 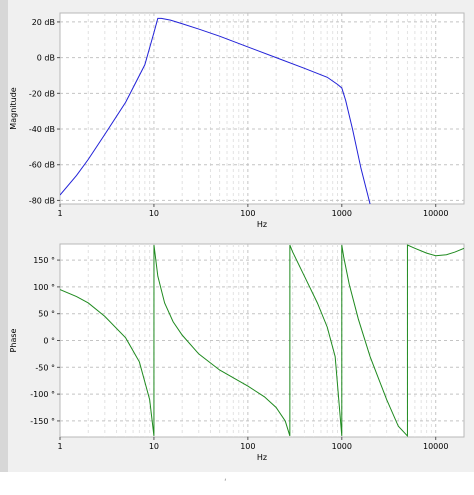 What do you see at coordinates (13, 108) in the screenshot?
I see `y-axis-label: Magnitude` at bounding box center [13, 108].